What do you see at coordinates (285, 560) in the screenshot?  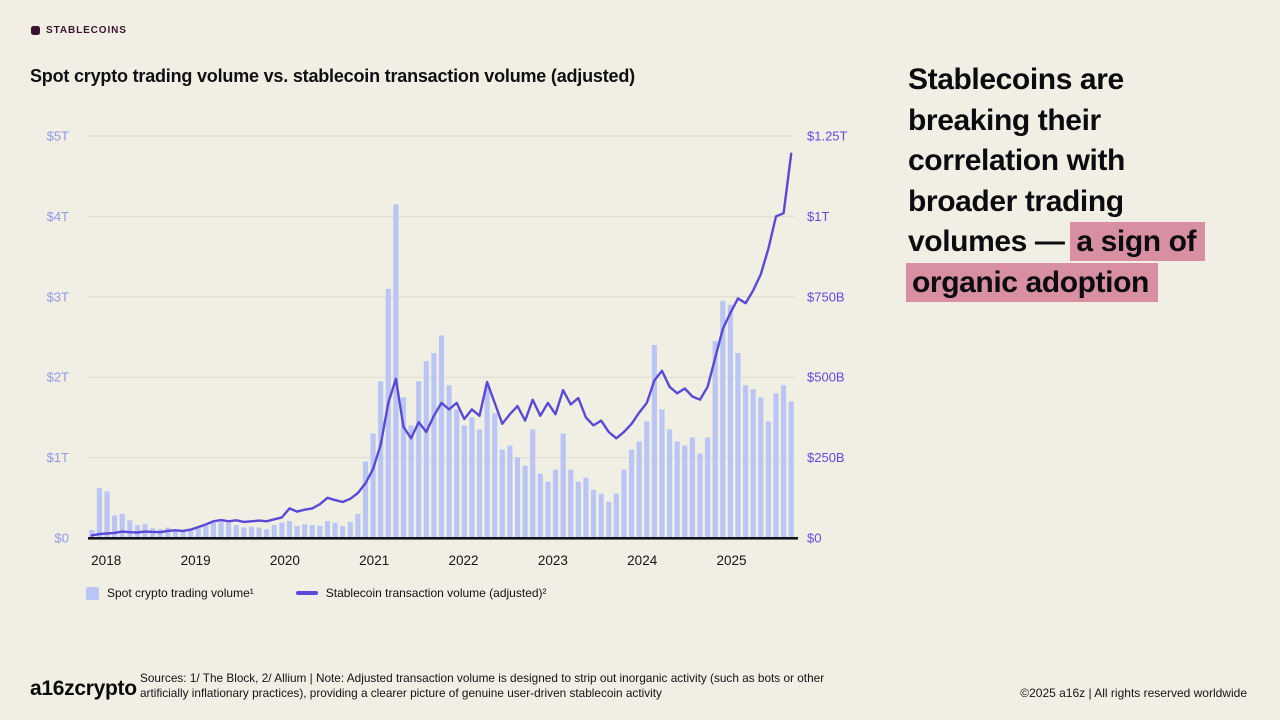 I see `x-axis-year-label: 2020` at bounding box center [285, 560].